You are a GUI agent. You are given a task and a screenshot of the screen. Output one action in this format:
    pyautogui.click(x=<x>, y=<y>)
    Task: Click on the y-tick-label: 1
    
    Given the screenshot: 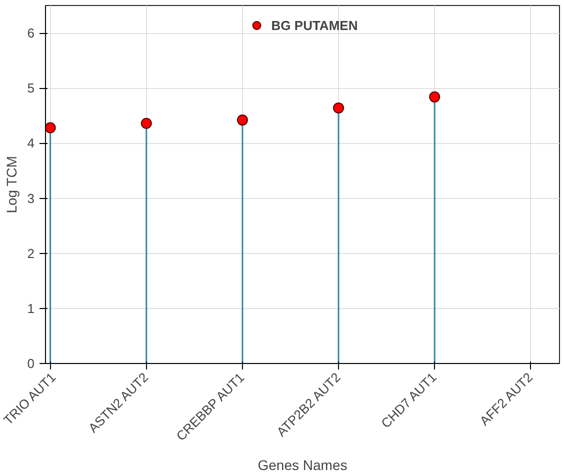 What is the action you would take?
    pyautogui.click(x=31, y=308)
    